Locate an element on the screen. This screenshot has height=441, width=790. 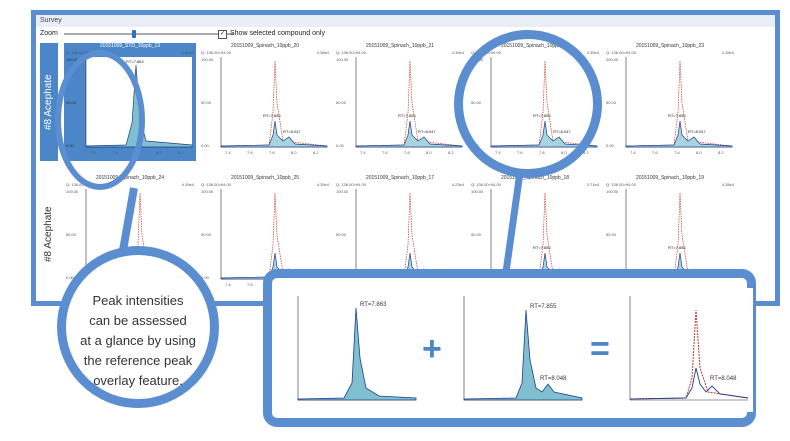
show-selected-label: Show selected compound only is located at coordinates (277, 33).